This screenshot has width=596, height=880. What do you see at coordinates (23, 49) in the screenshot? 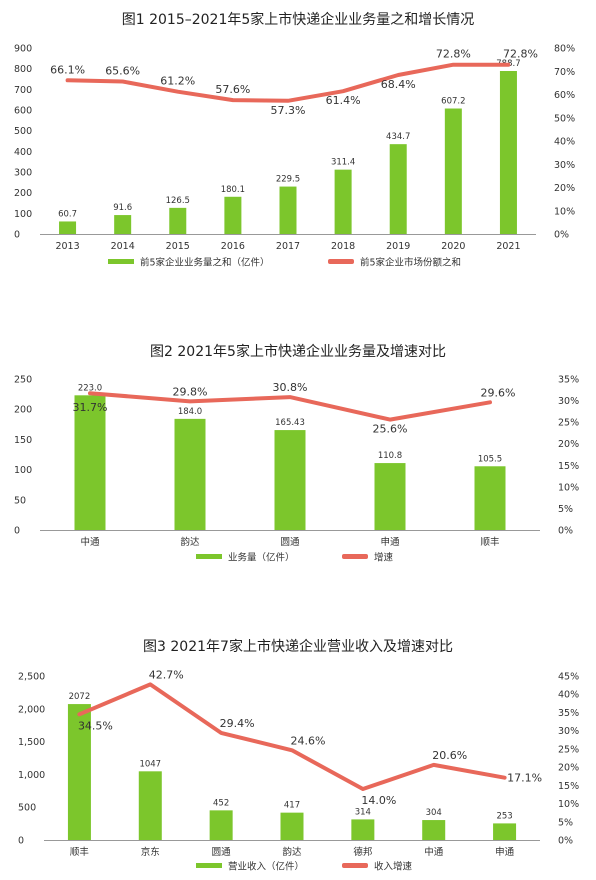
I see `y-left-tick-label: 900` at bounding box center [23, 49].